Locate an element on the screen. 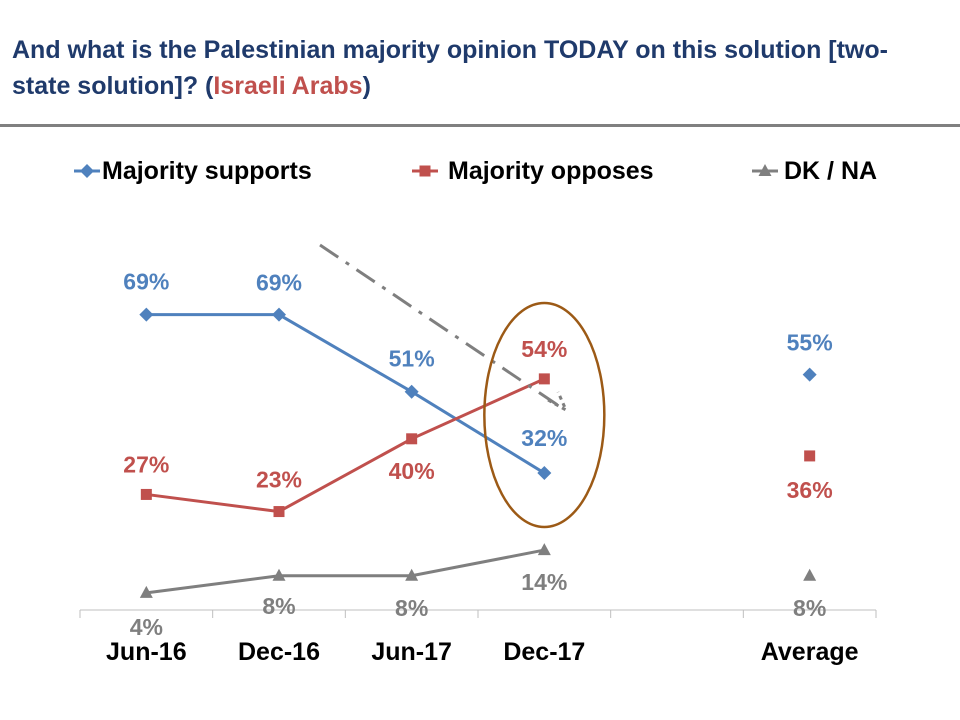 Image resolution: width=960 pixels, height=720 pixels. data-label: 27% is located at coordinates (146, 464).